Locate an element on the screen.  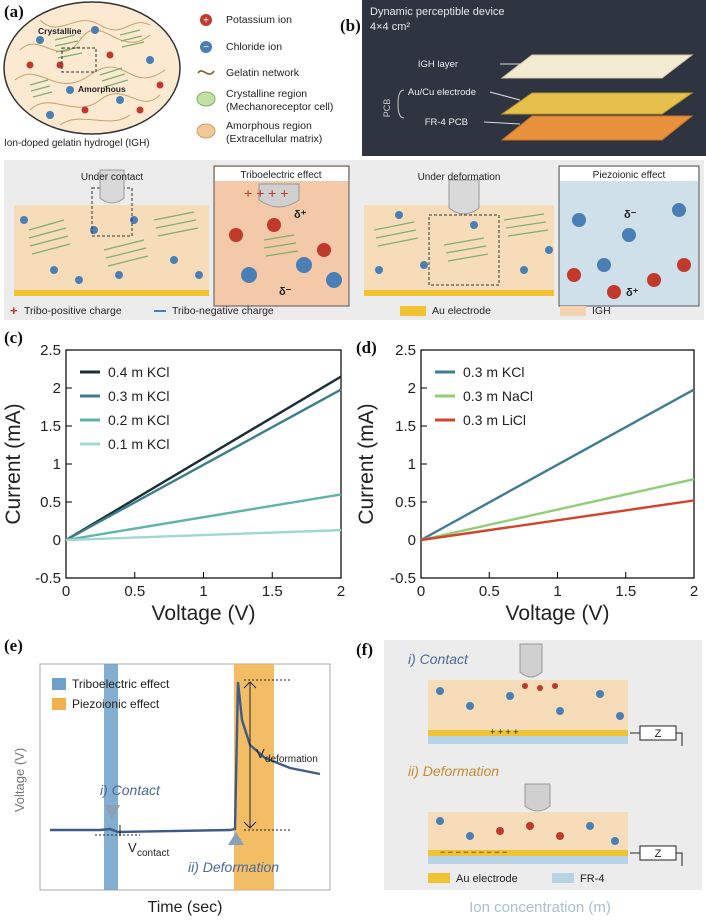
x-tick-label: 0 is located at coordinates (66, 591).